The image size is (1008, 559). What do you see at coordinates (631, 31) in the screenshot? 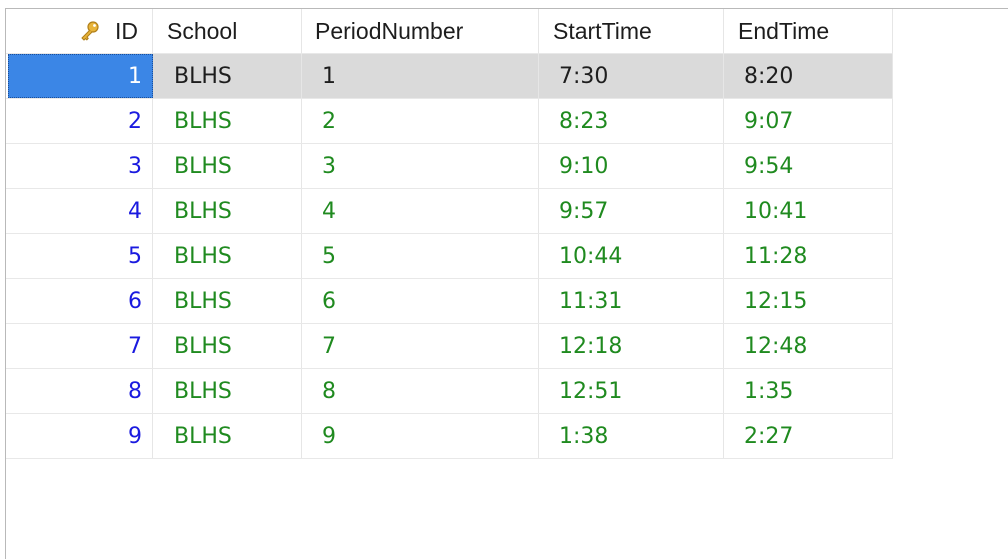
I see `column-header-start-time: StartTime` at bounding box center [631, 31].